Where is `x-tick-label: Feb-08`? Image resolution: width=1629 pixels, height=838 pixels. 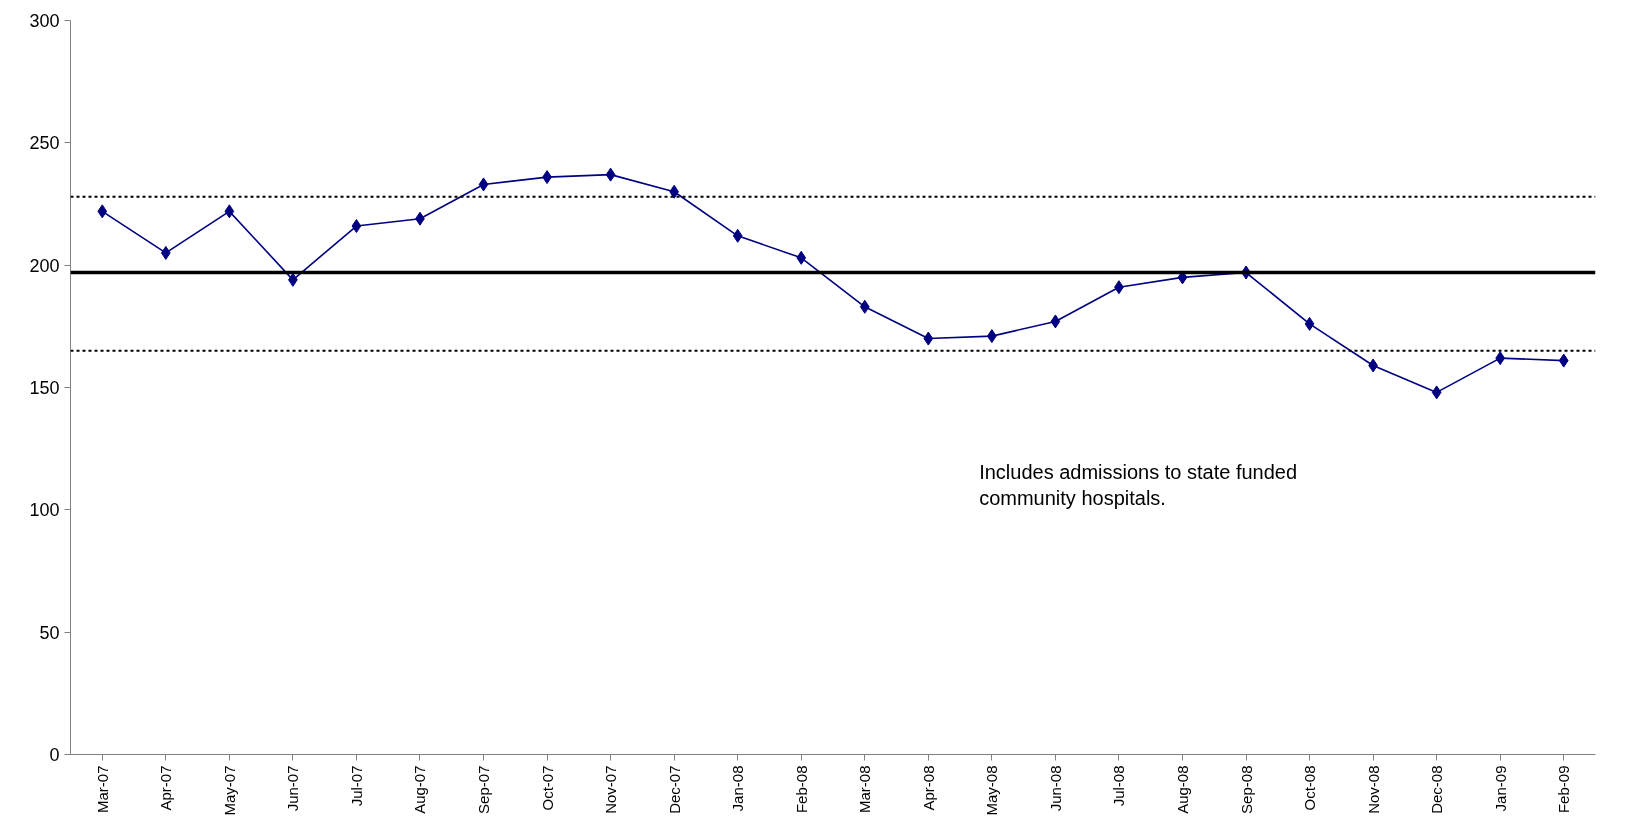
x-tick-label: Feb-08 is located at coordinates (801, 789).